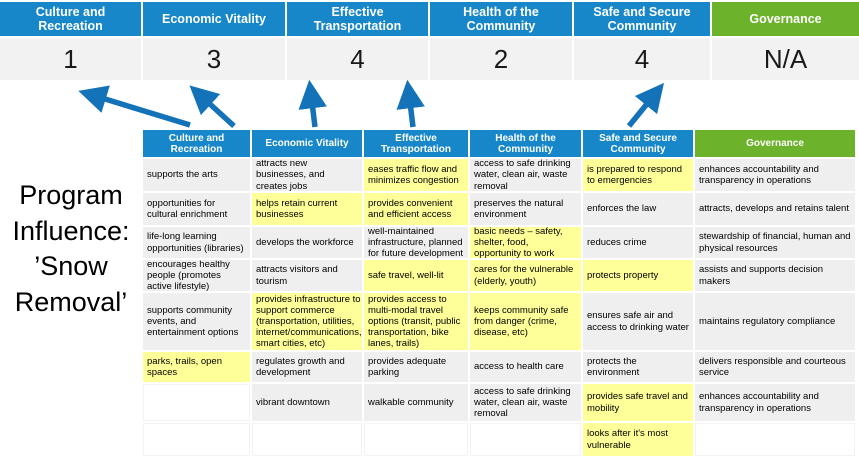  I want to click on matrix-cell: supports the arts, so click(196, 175).